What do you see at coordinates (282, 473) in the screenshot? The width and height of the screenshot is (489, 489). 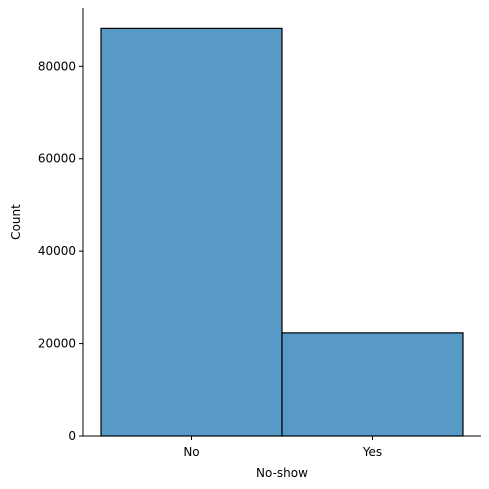 I see `x-axis-label: No-show` at bounding box center [282, 473].